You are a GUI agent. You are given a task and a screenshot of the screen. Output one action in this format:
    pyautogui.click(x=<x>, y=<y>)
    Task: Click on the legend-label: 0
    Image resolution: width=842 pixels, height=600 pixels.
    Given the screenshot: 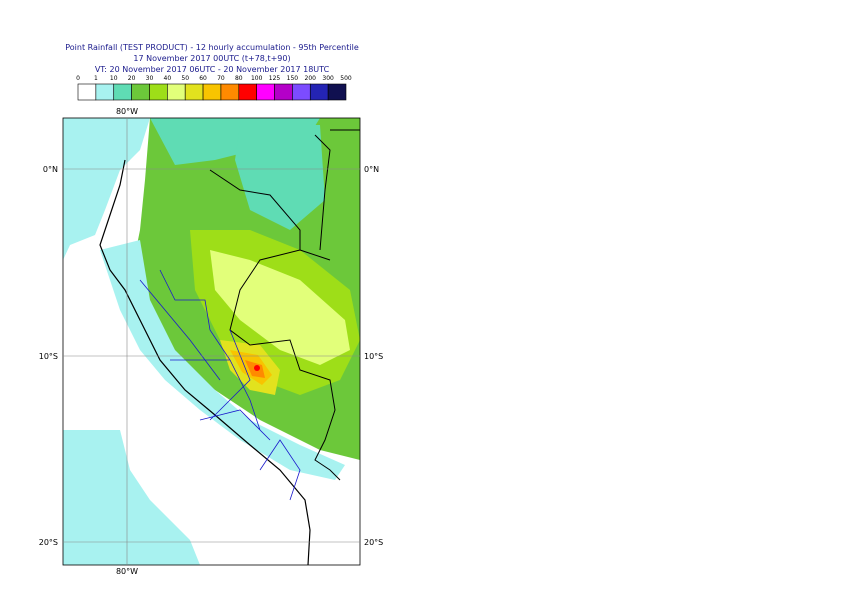 What is the action you would take?
    pyautogui.click(x=78, y=78)
    